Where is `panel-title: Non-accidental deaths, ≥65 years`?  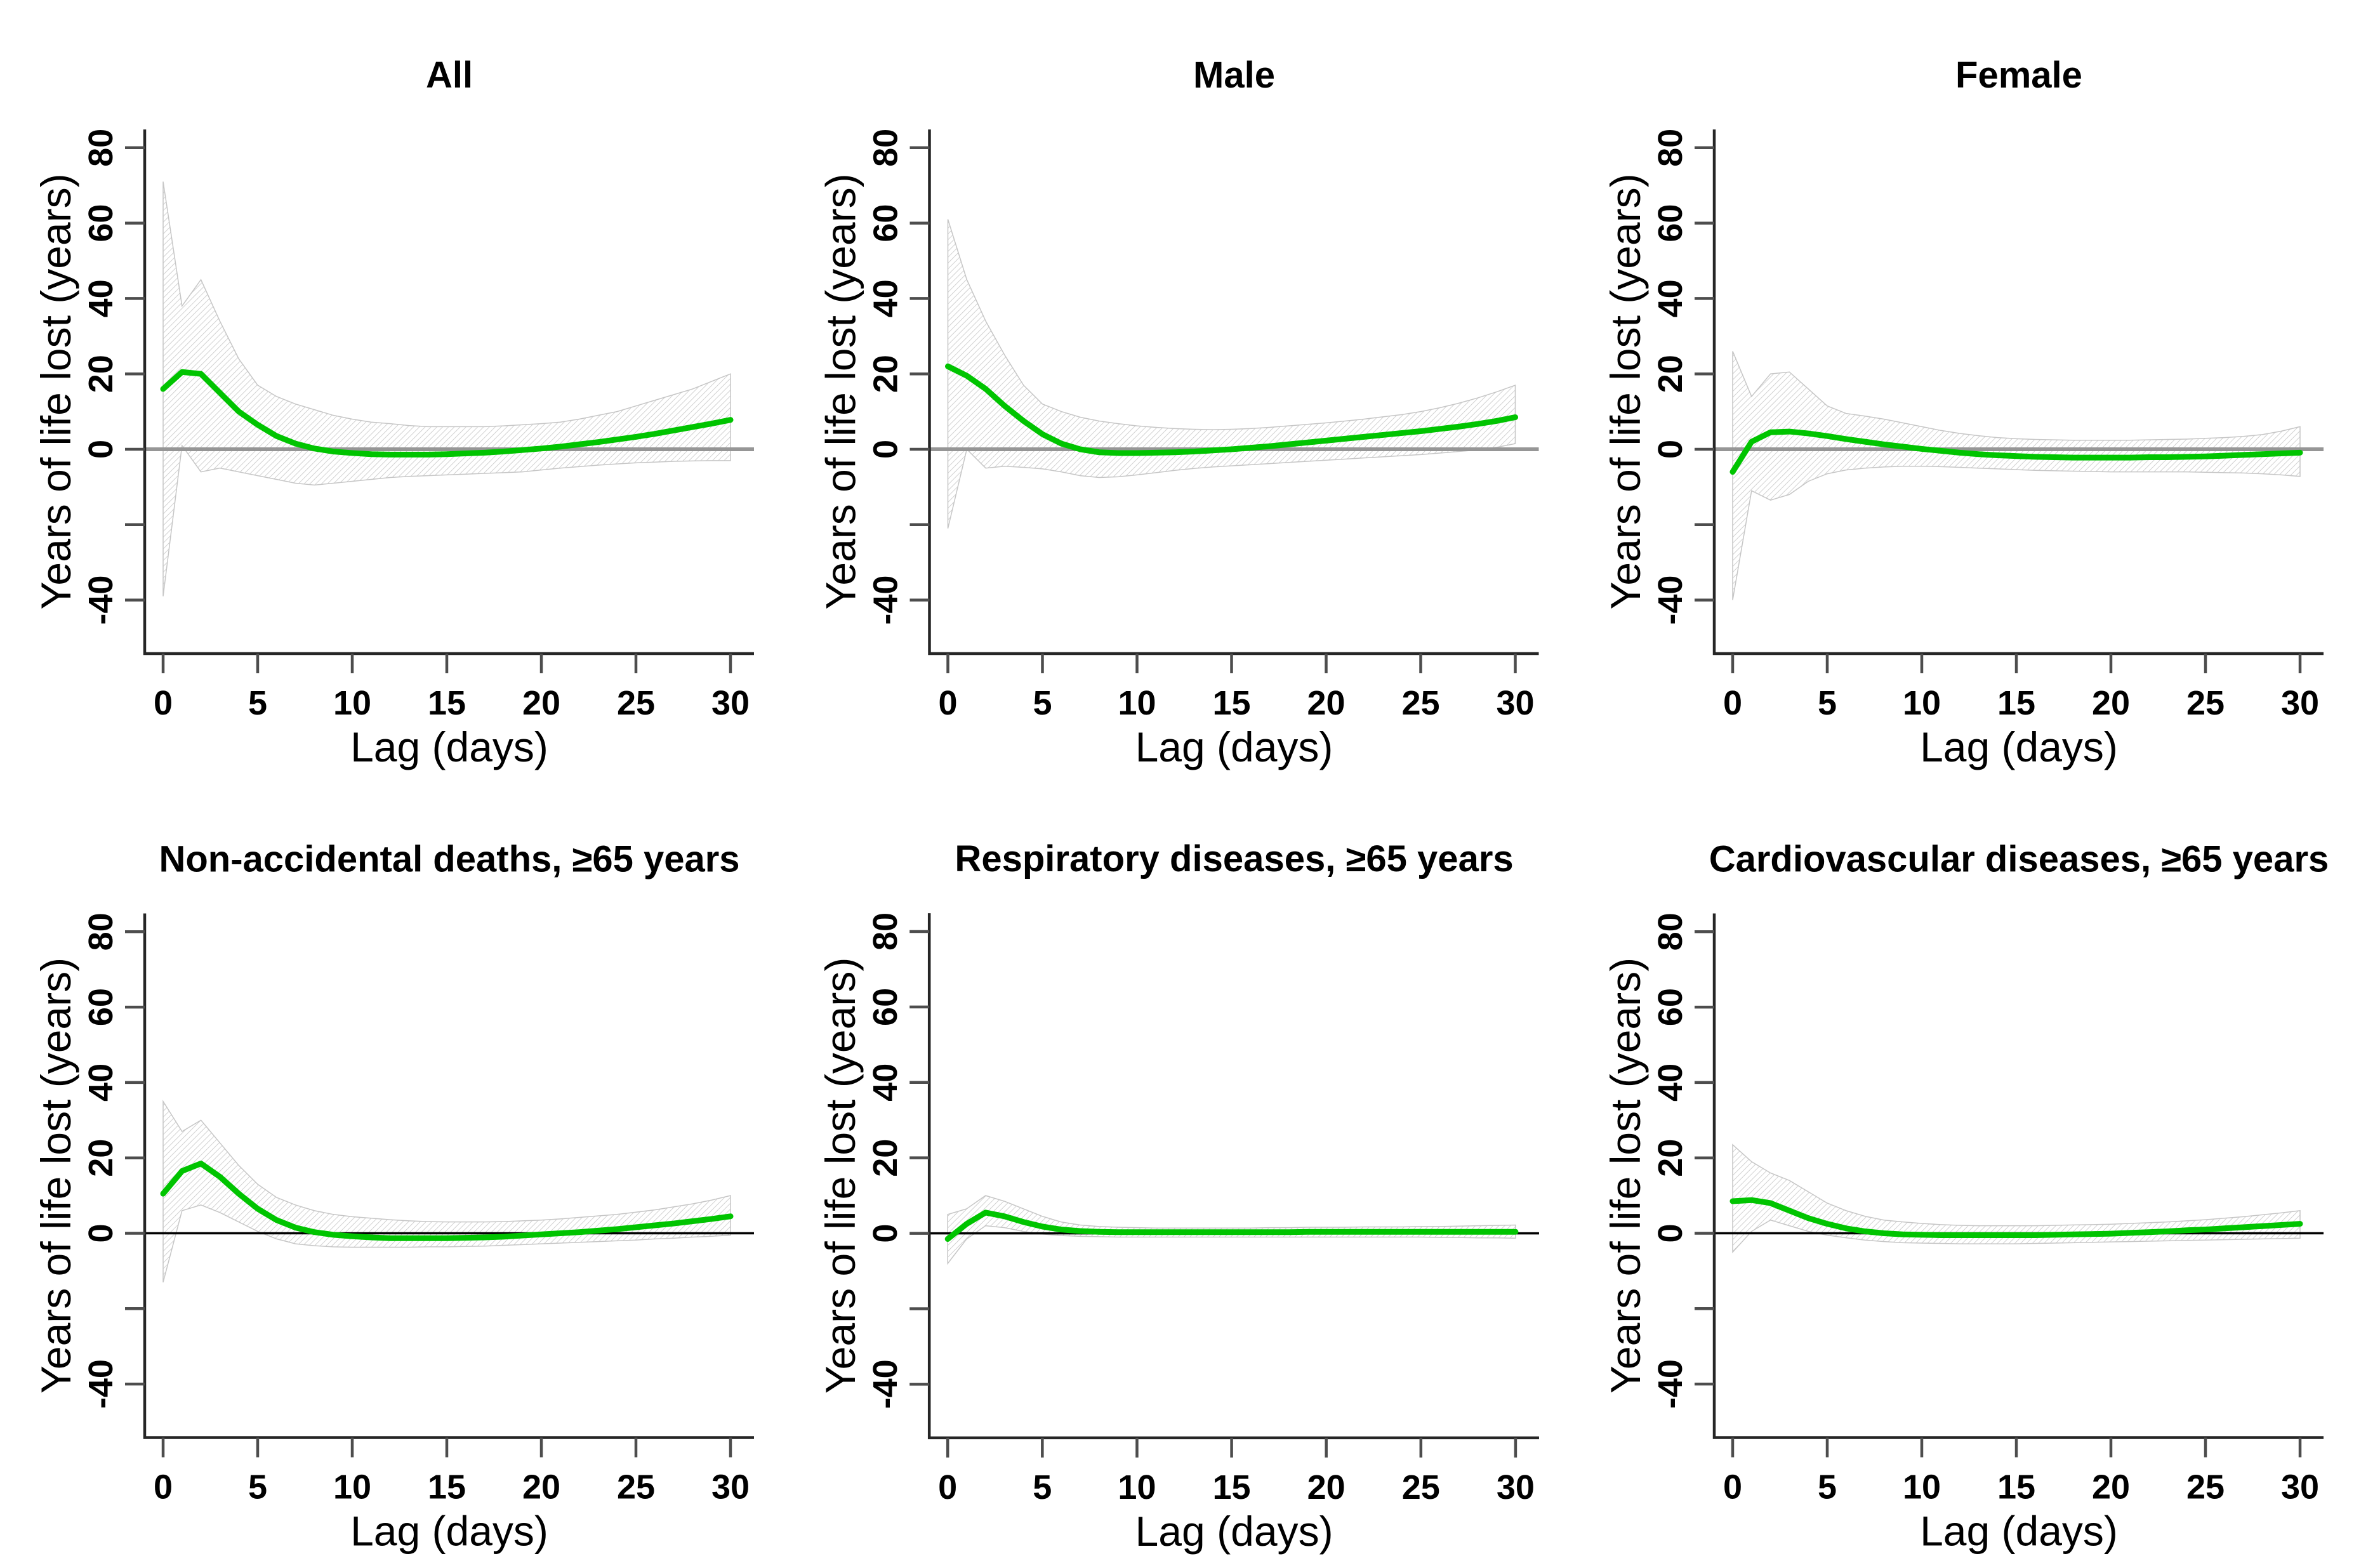
panel-title: Non-accidental deaths, ≥65 years is located at coordinates (449, 859).